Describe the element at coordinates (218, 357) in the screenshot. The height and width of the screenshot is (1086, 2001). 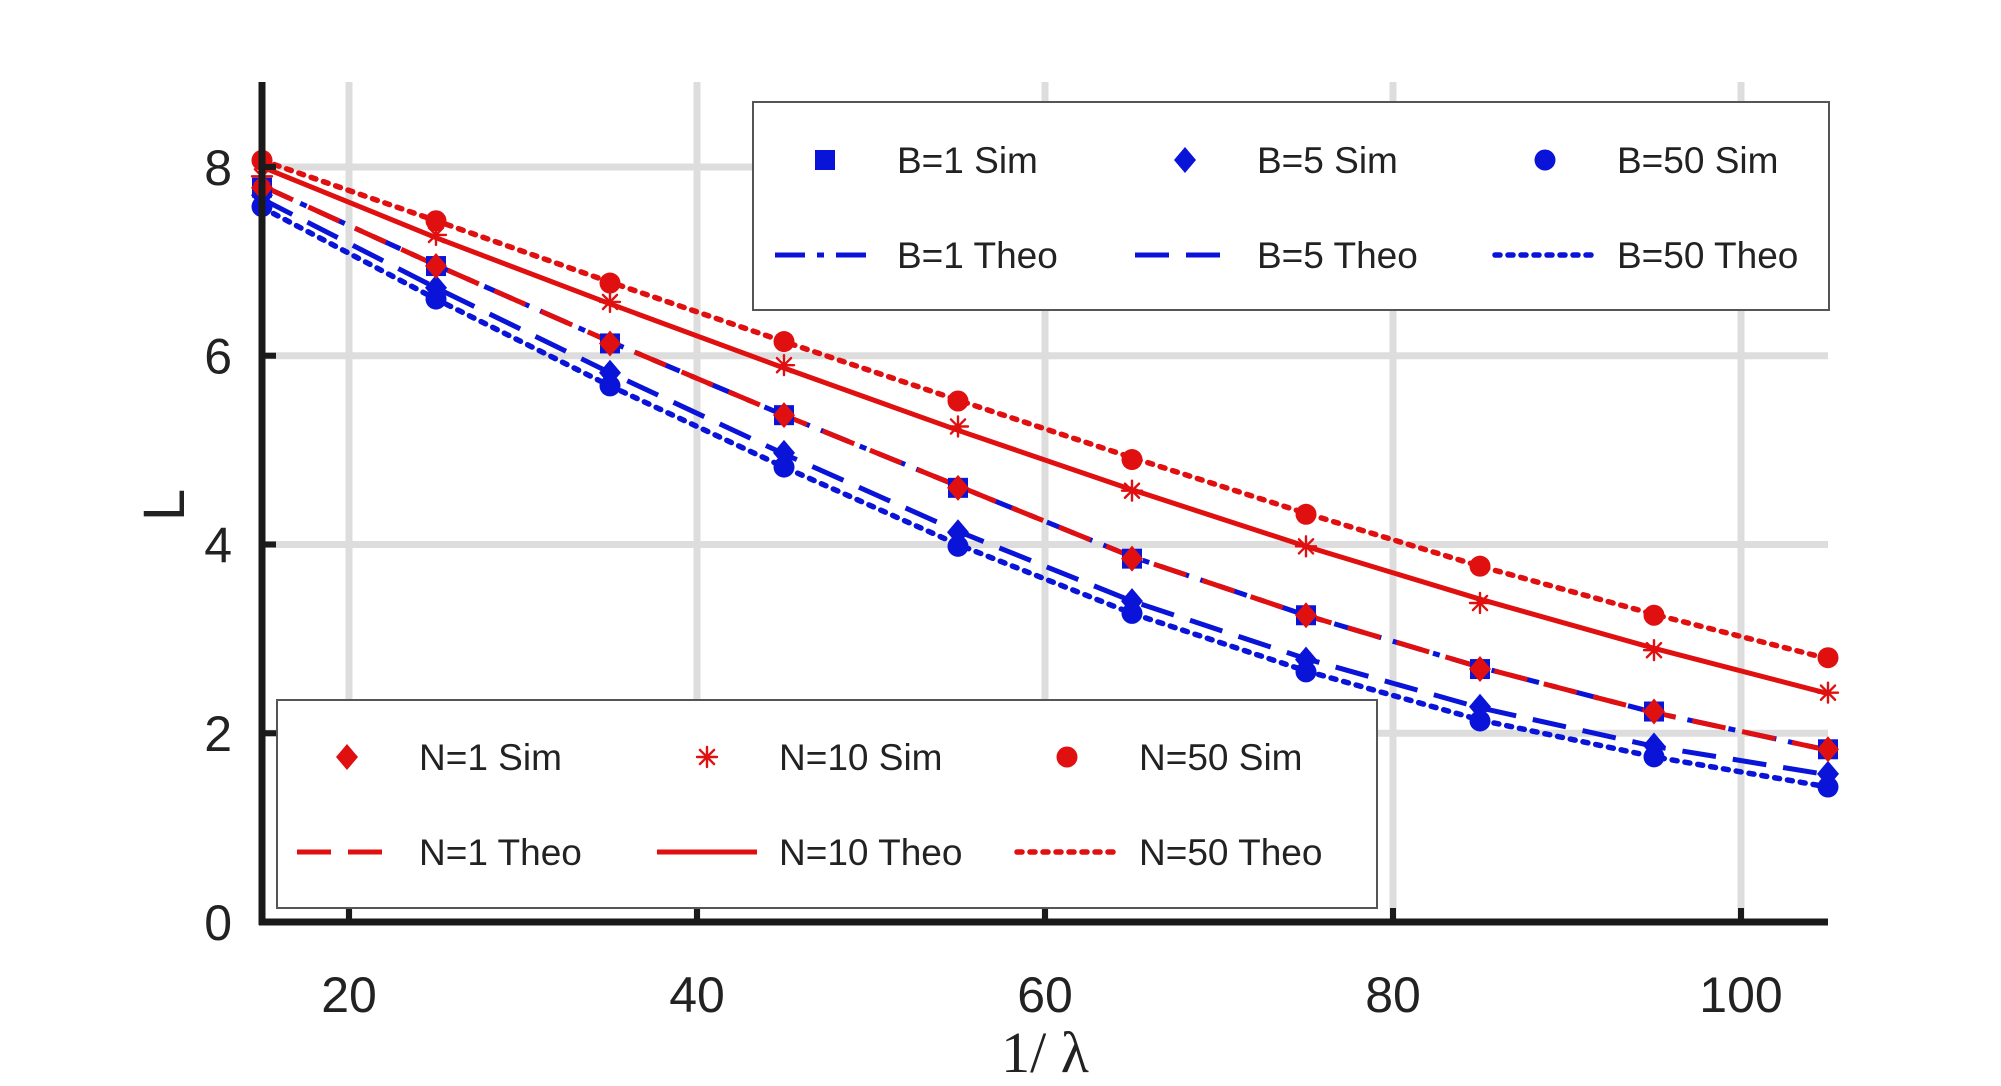
I see `y-tick-label: 6` at that location.